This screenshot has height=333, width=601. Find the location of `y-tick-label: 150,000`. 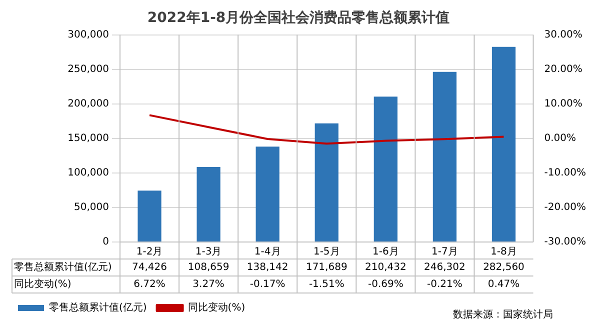

y-tick-label: 150,000 is located at coordinates (88, 138).